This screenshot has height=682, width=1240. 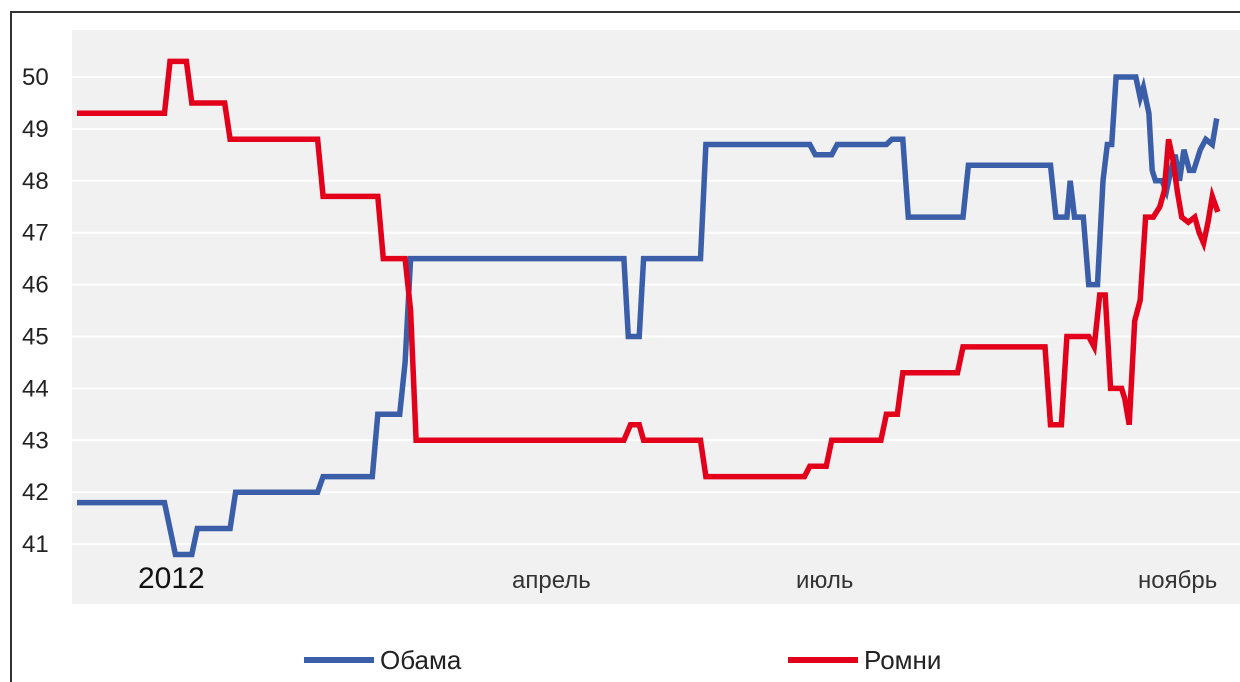 What do you see at coordinates (622, 660) in the screenshot?
I see `legend: Обама Ромни` at bounding box center [622, 660].